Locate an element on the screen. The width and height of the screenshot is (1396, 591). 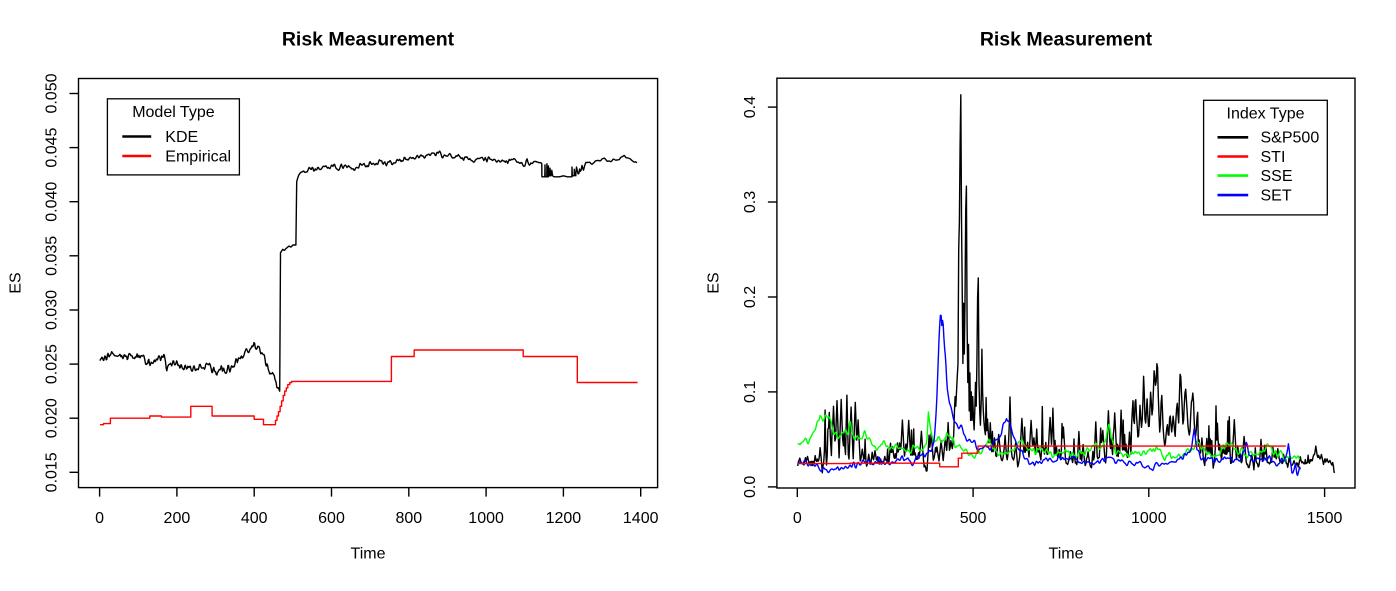
svg-text: 0.2 is located at coordinates (750, 297).